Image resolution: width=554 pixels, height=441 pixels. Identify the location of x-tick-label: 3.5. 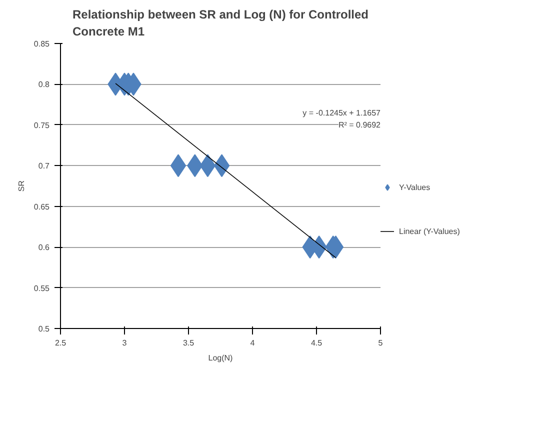
(188, 343).